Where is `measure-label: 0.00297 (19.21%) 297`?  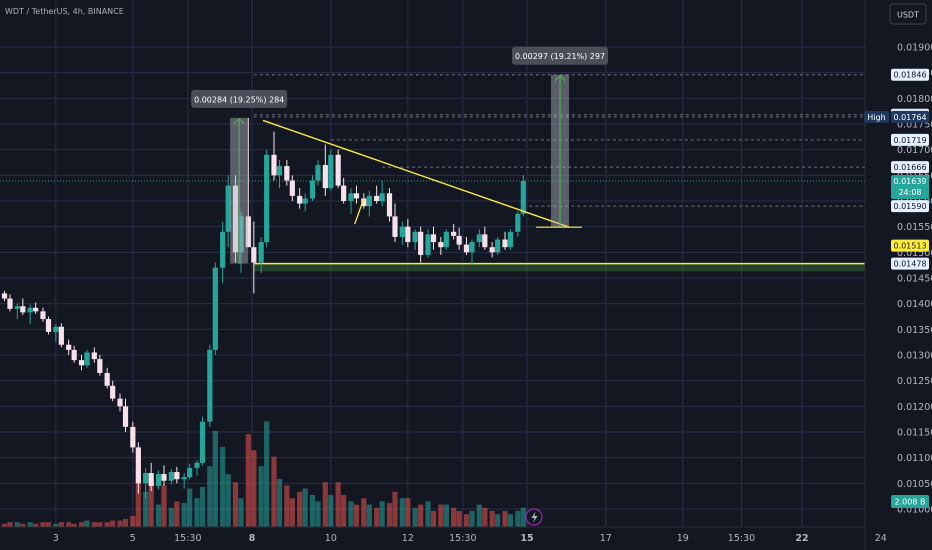
measure-label: 0.00297 (19.21%) 297 is located at coordinates (560, 56).